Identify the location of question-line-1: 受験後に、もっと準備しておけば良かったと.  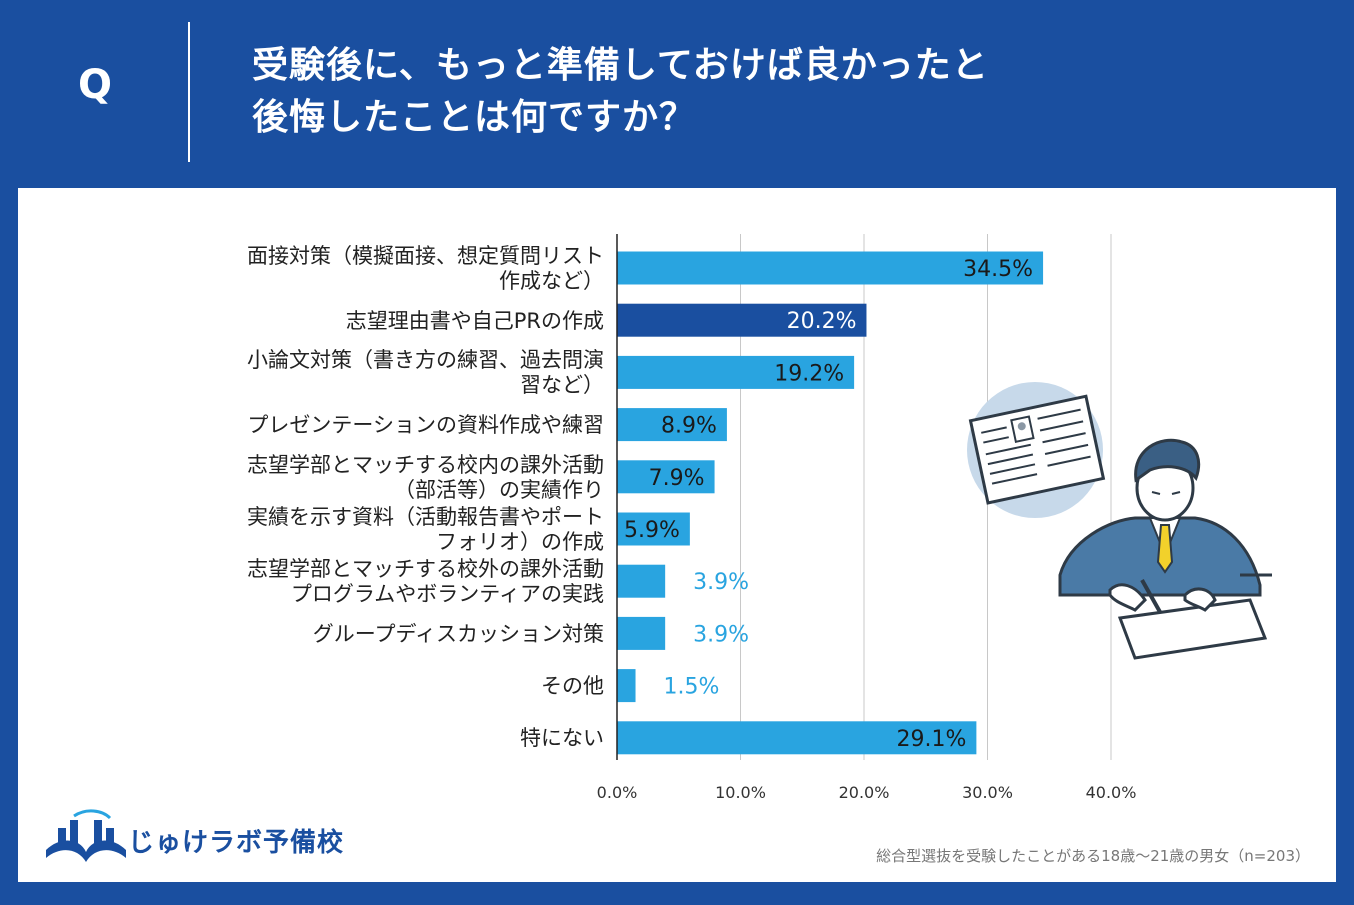
(620, 65).